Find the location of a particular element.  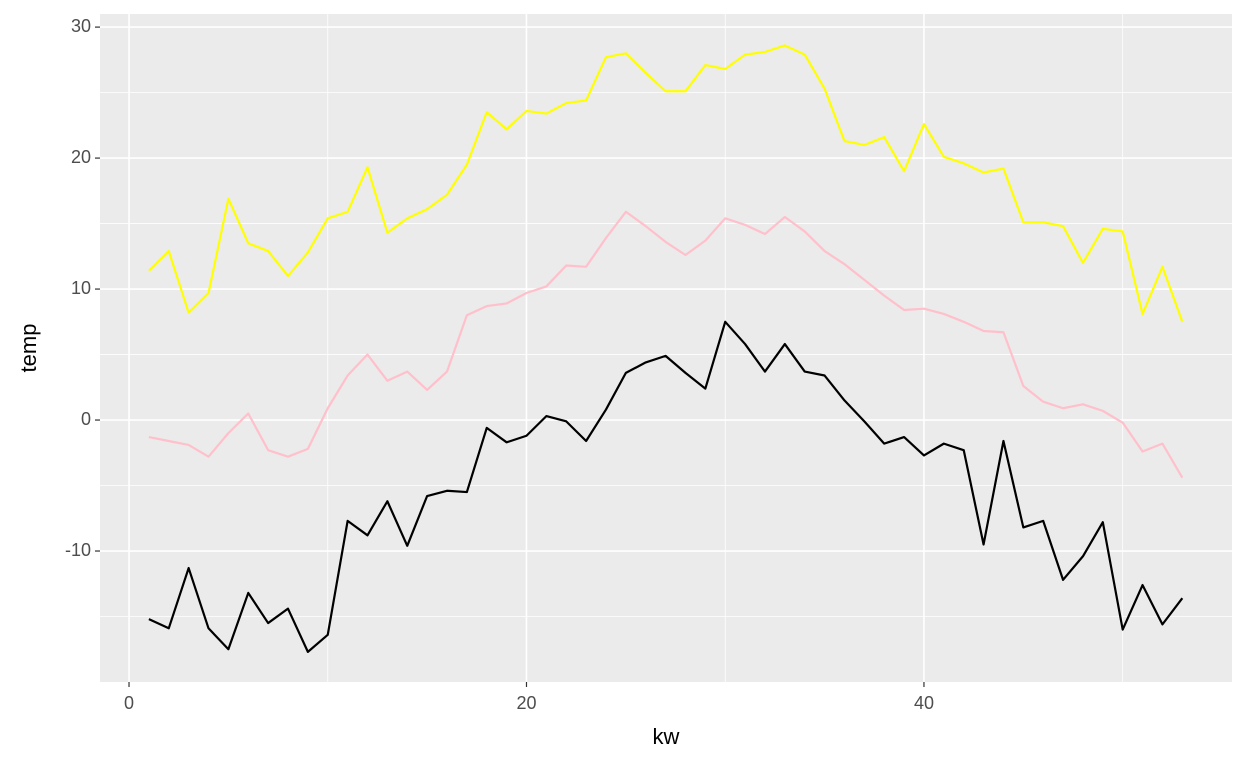

x-tick-label: 0 is located at coordinates (129, 703).